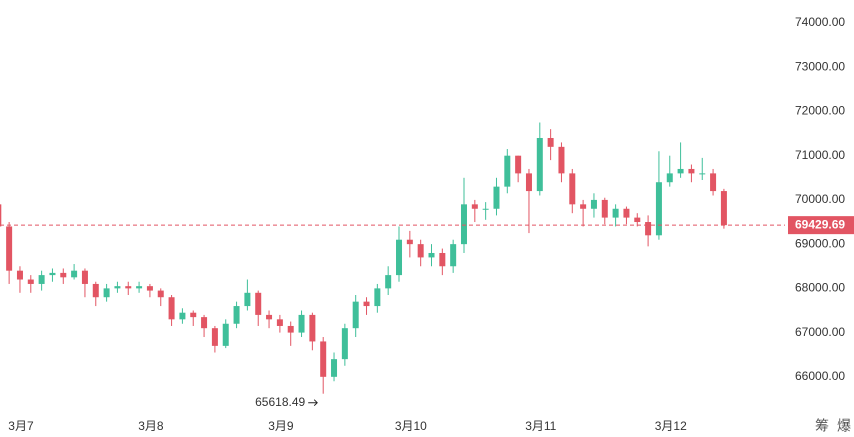  I want to click on x-tick-label: 3月8, so click(151, 426).